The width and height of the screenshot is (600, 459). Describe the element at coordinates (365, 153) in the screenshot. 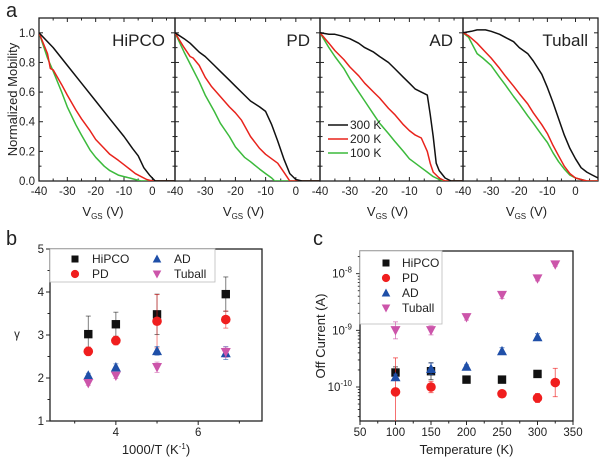

I see `legend-label: 100 K` at that location.